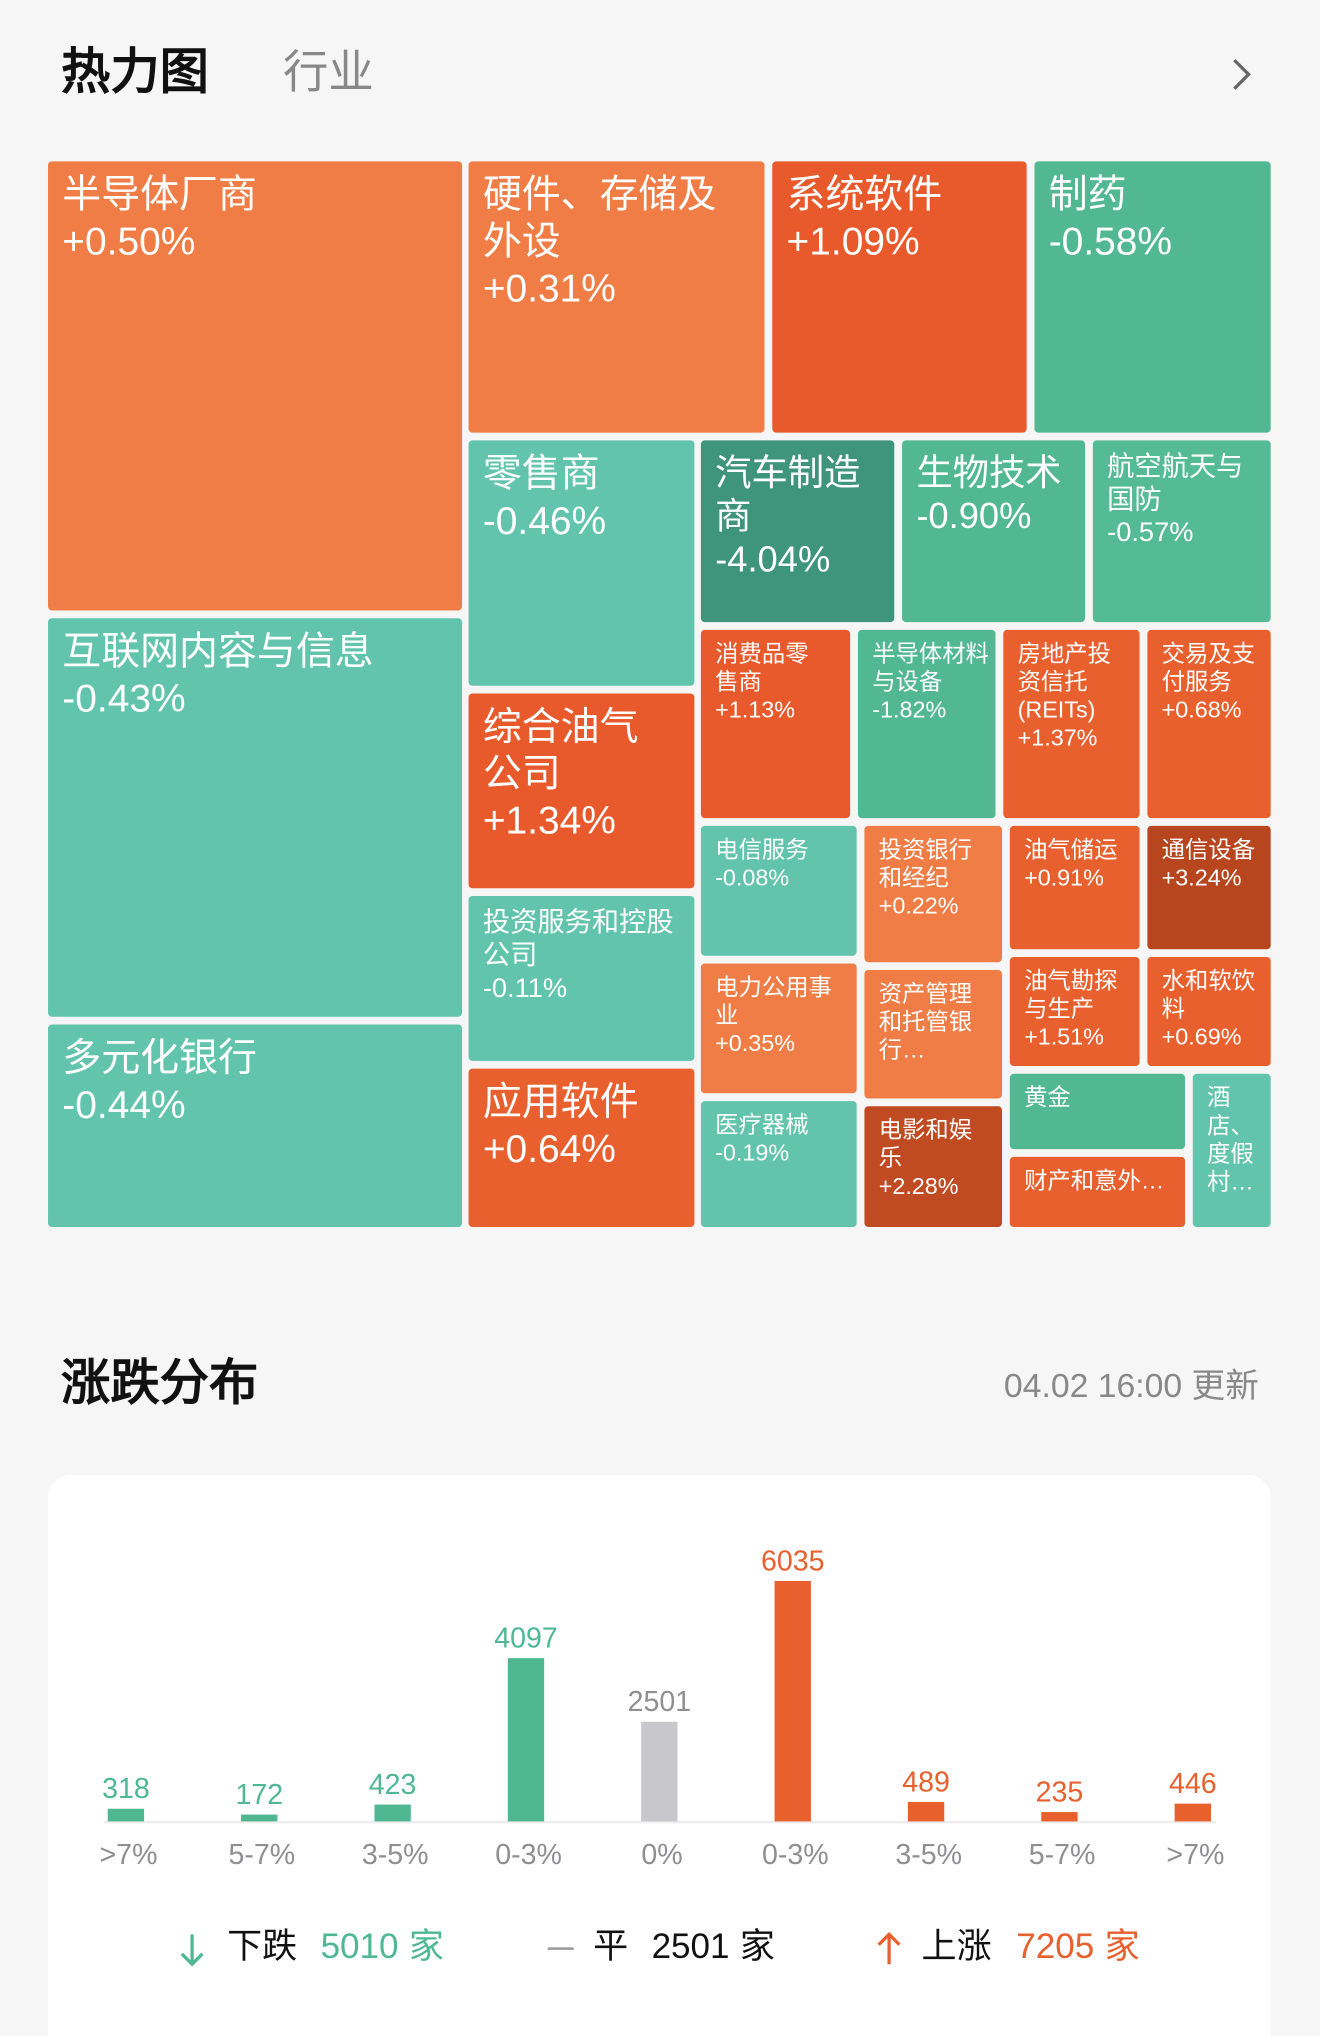 The width and height of the screenshot is (1320, 2036). What do you see at coordinates (865, 195) in the screenshot?
I see `tile-label: 系统软件` at bounding box center [865, 195].